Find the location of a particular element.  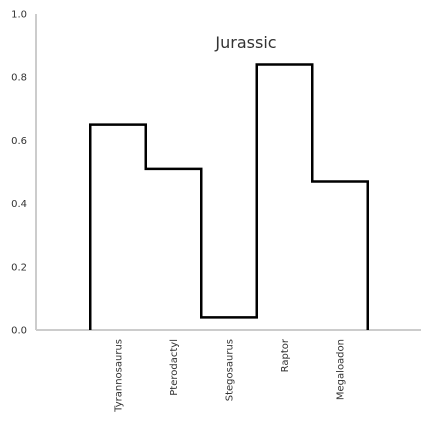

x-tick-label: Stegosaurus is located at coordinates (230, 370).